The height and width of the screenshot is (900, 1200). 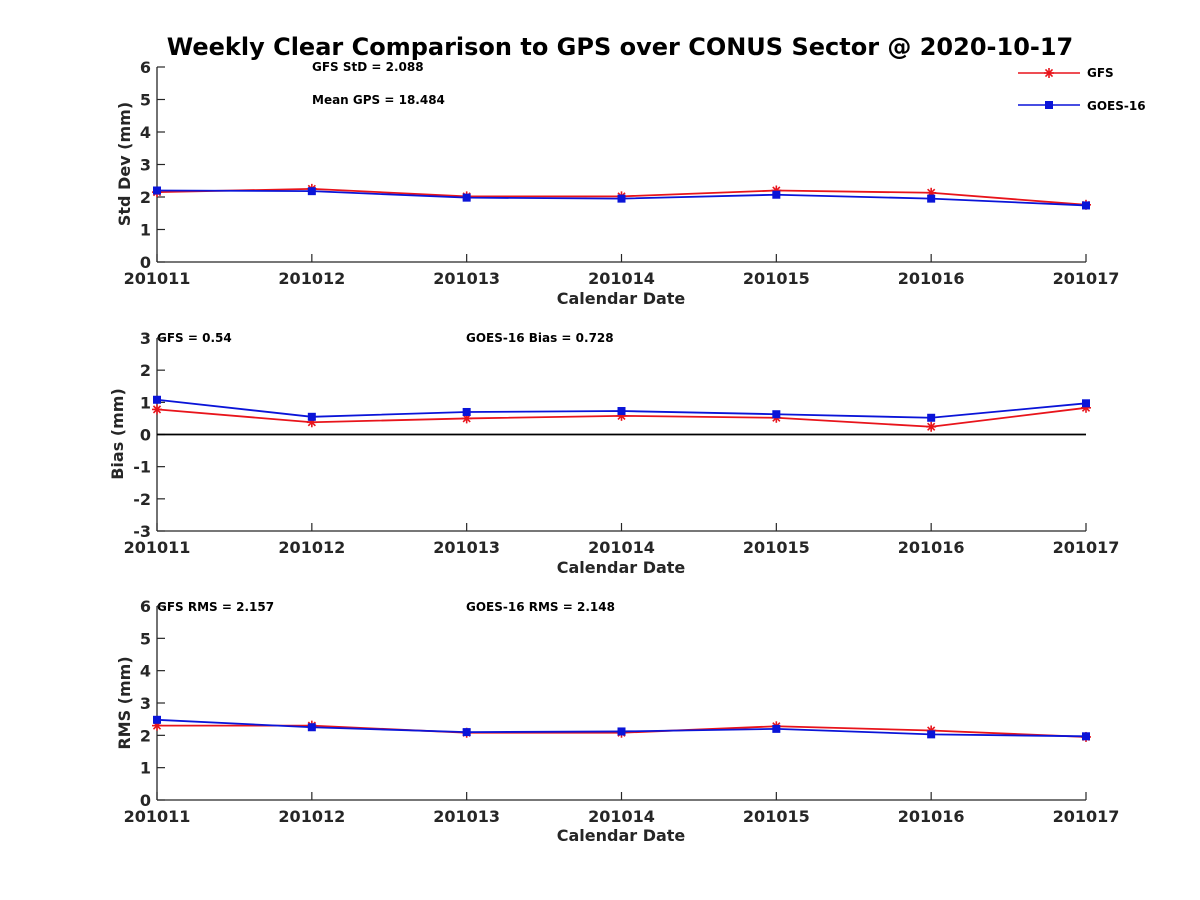 I want to click on bias-y-axis-label: Bias (mm), so click(x=117, y=434).